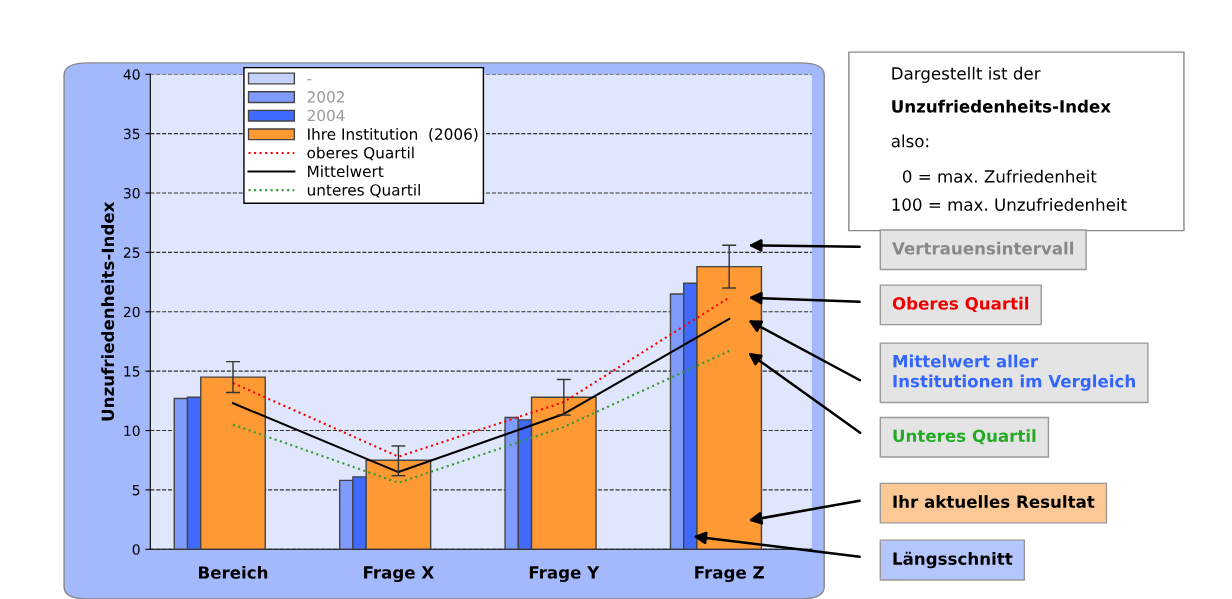  What do you see at coordinates (1001, 106) in the screenshot?
I see `text: Unzufriedenheits-Index` at bounding box center [1001, 106].